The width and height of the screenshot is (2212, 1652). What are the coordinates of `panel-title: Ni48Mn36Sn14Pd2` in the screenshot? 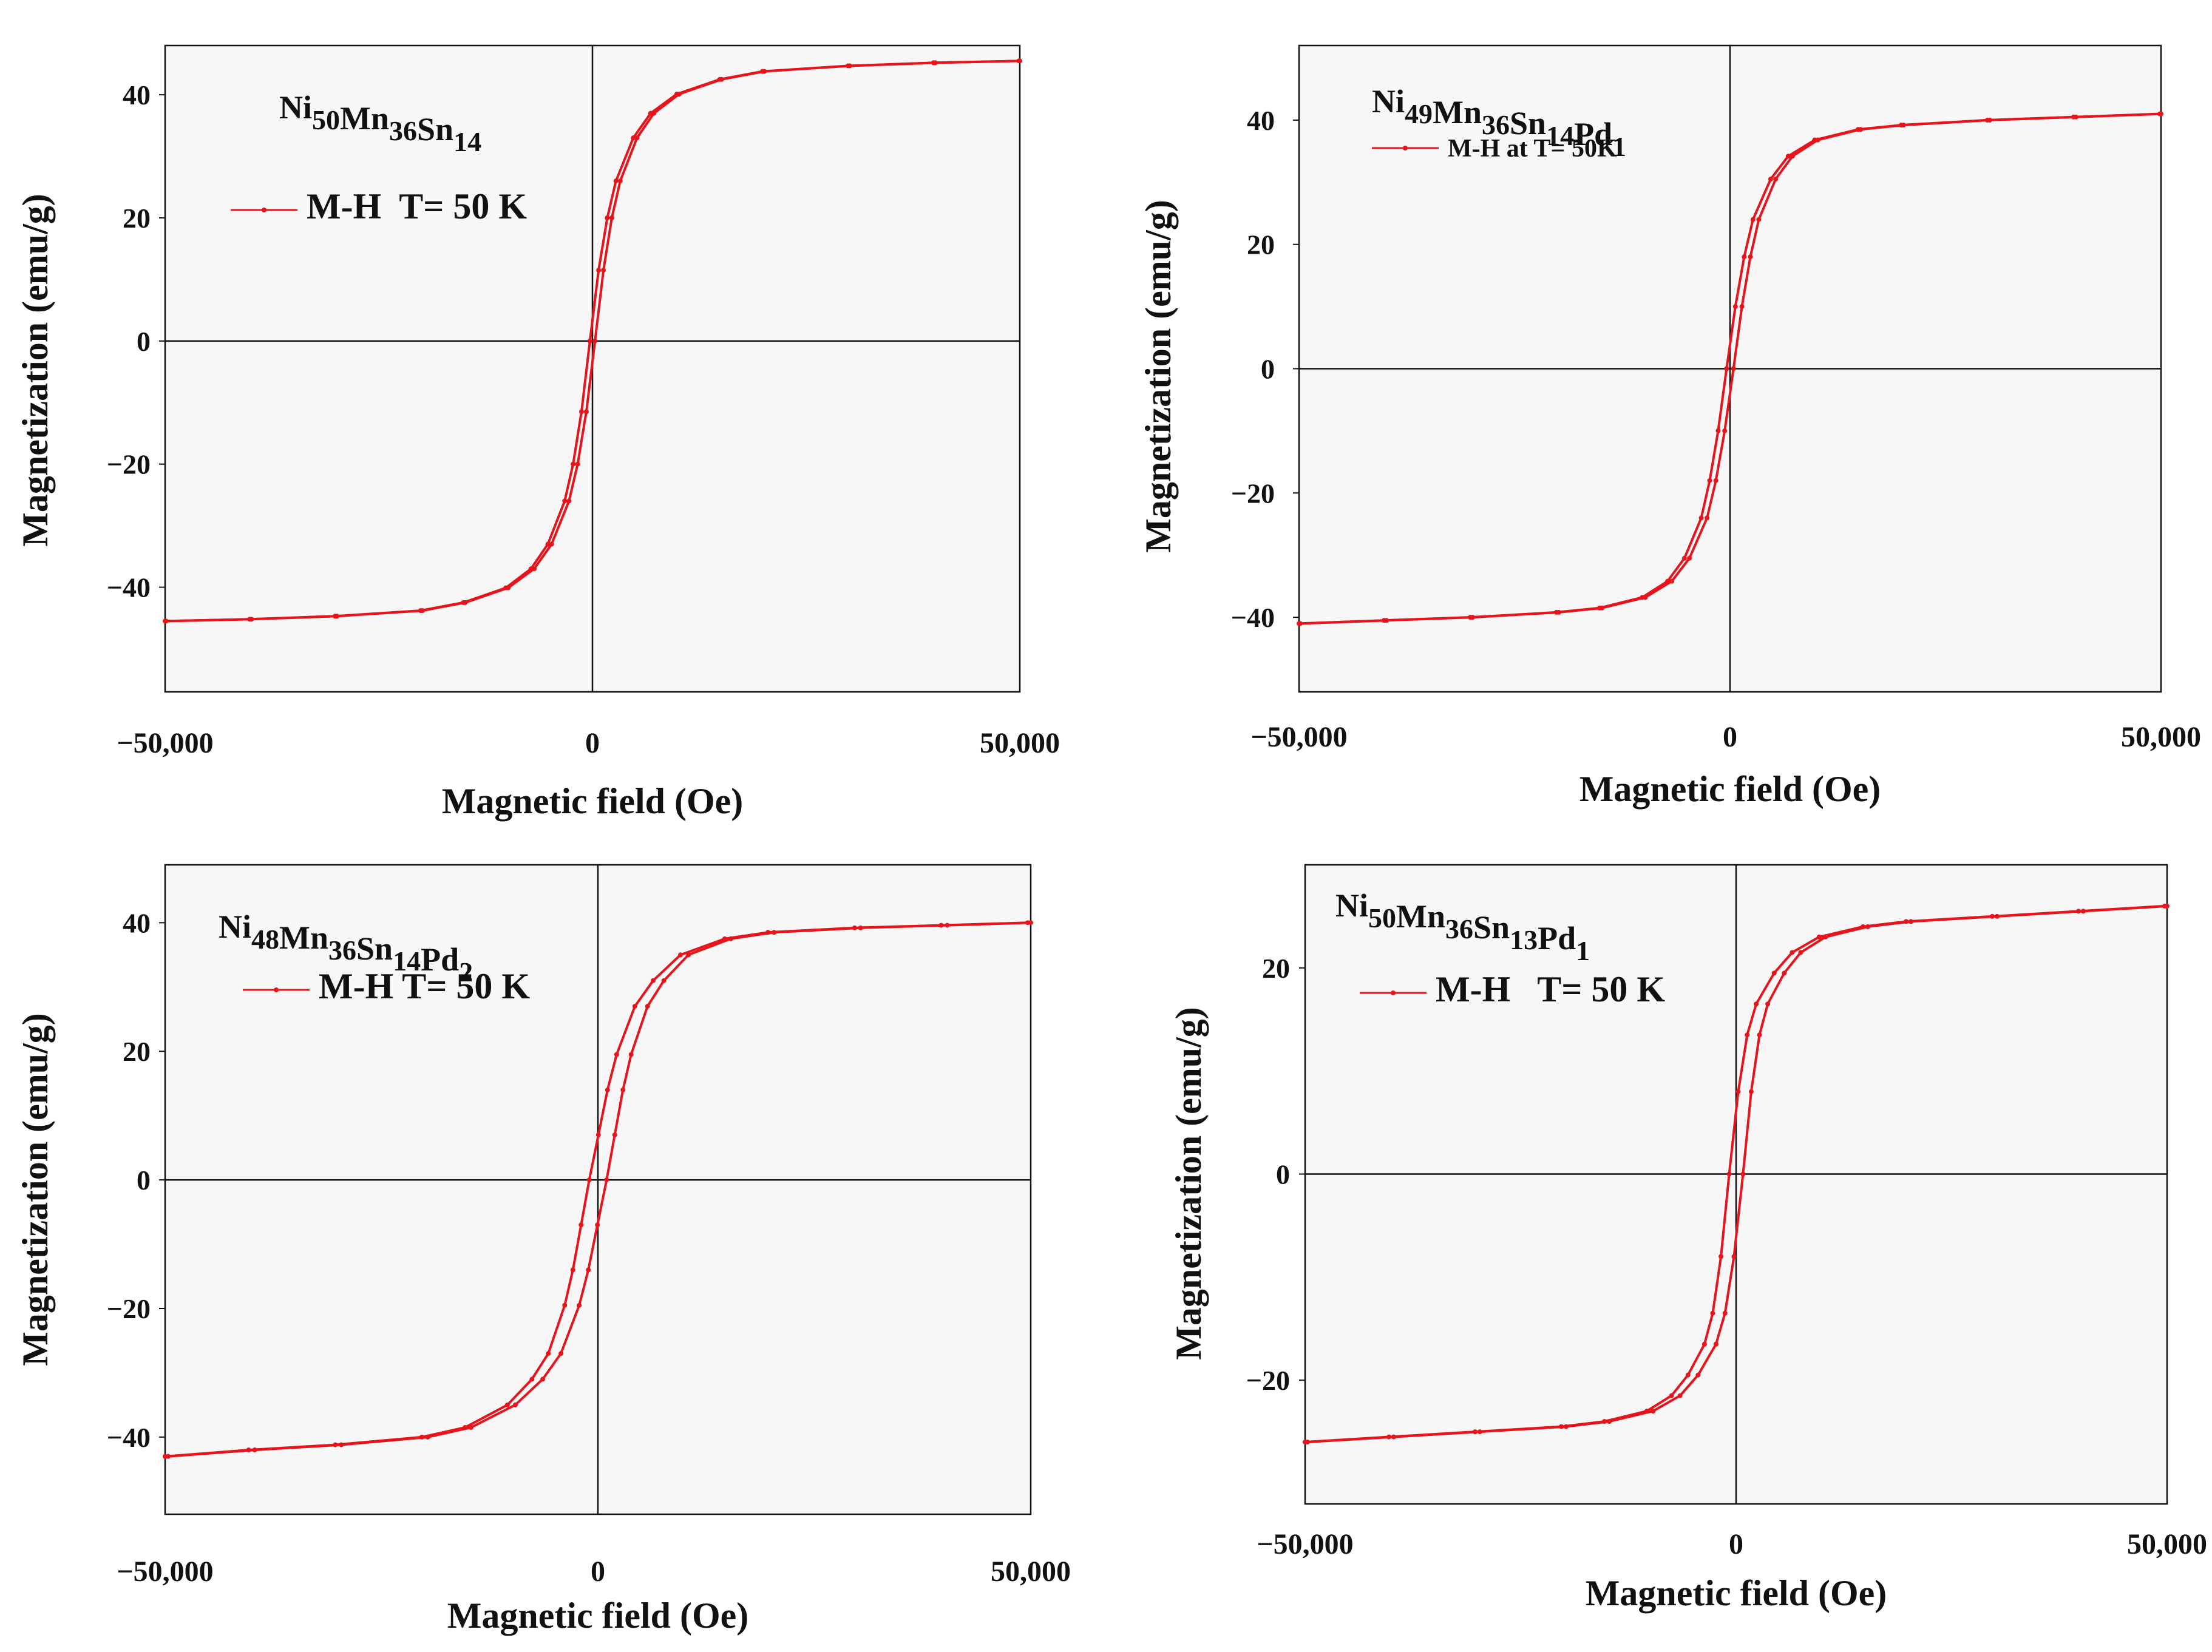 It's located at (346, 948).